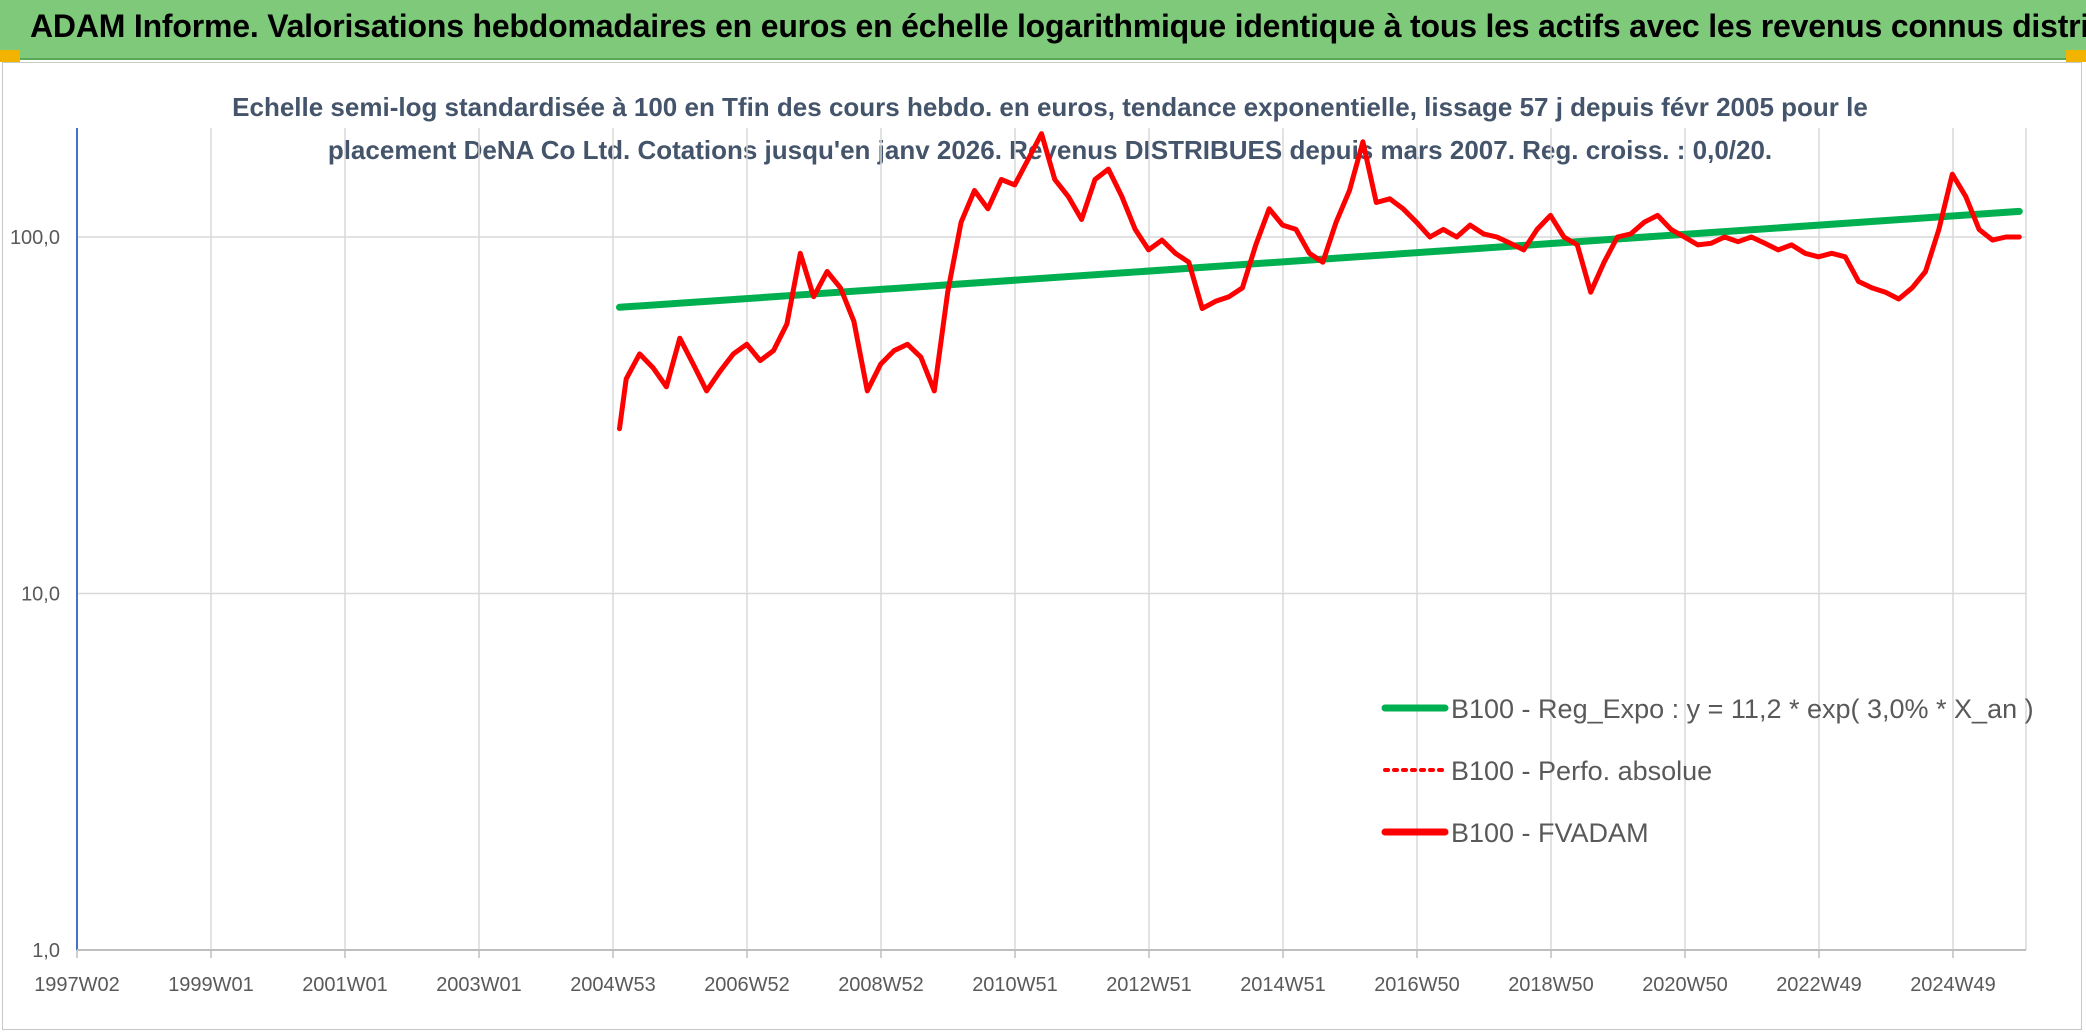 The height and width of the screenshot is (1033, 2086). What do you see at coordinates (10, 56) in the screenshot?
I see `corner-marker-left` at bounding box center [10, 56].